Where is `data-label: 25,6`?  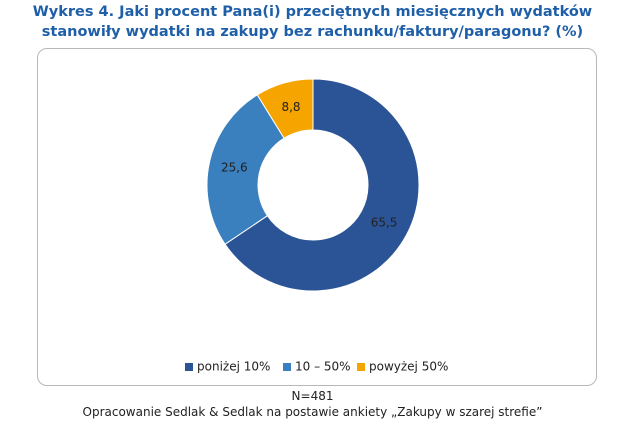
data-label: 25,6 is located at coordinates (234, 168).